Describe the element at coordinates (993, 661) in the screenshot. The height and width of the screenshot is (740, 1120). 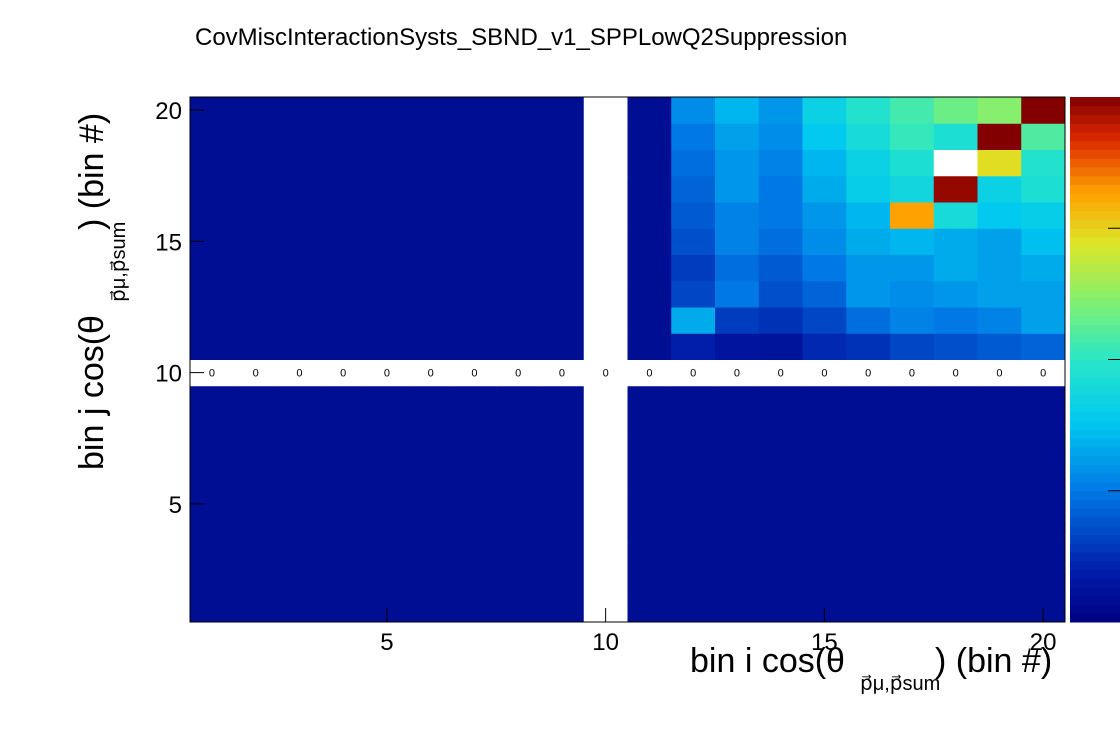
I see `x-axis-label-unit: ) (bin #)` at that location.